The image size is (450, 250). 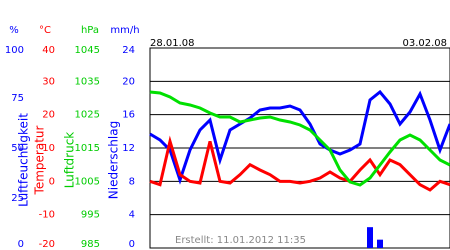 I want to click on axis-title: Niederschlag, so click(x=114, y=160).